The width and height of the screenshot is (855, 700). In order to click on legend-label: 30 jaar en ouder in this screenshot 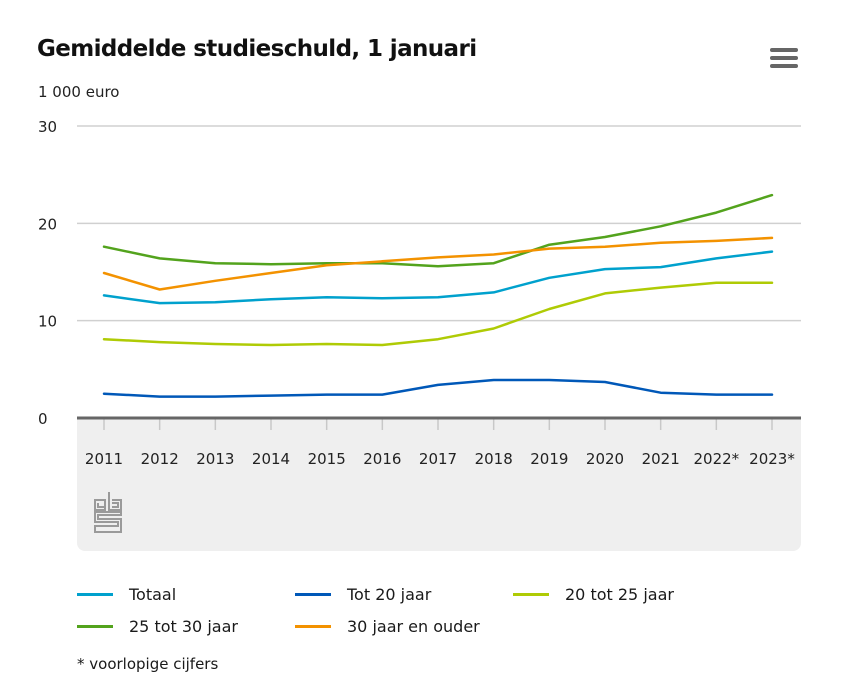, I will do `click(413, 626)`.